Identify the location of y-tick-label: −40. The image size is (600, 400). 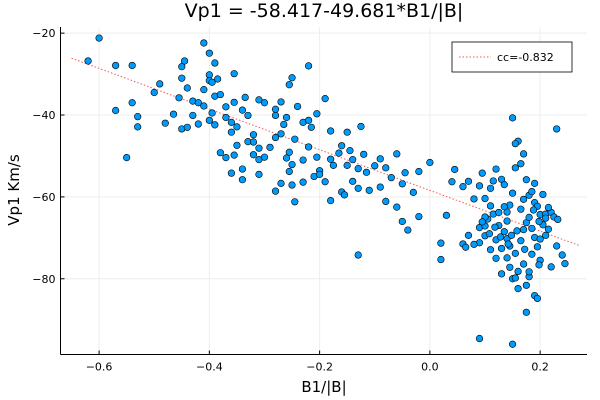
(43, 115).